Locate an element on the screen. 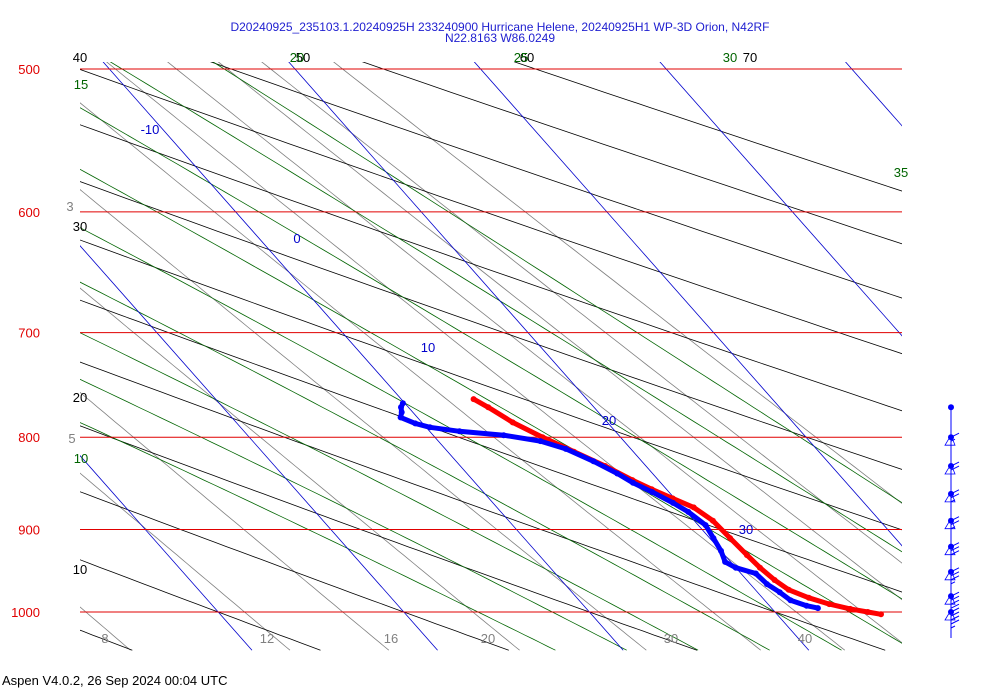 The width and height of the screenshot is (1000, 700). isobar-label-600: 600 is located at coordinates (29, 212).